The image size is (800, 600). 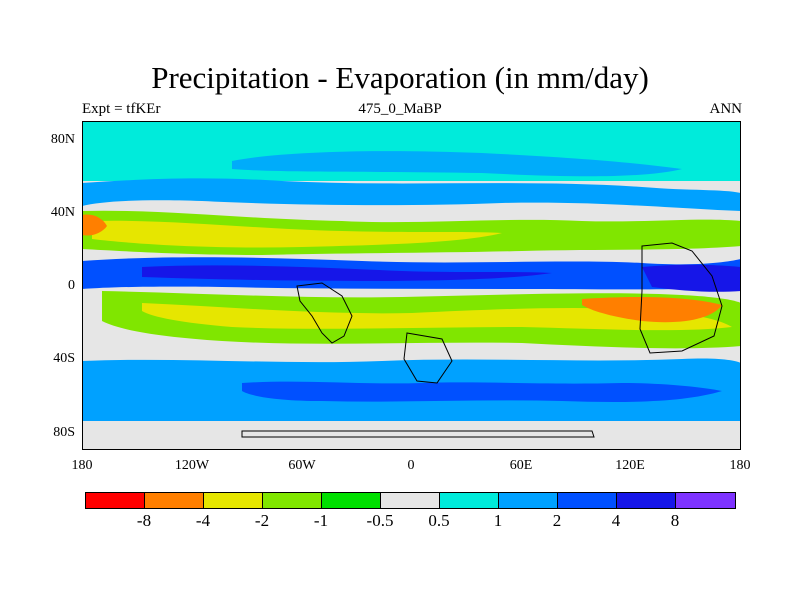 I want to click on lat-label-40n: 40N, so click(x=62, y=212).